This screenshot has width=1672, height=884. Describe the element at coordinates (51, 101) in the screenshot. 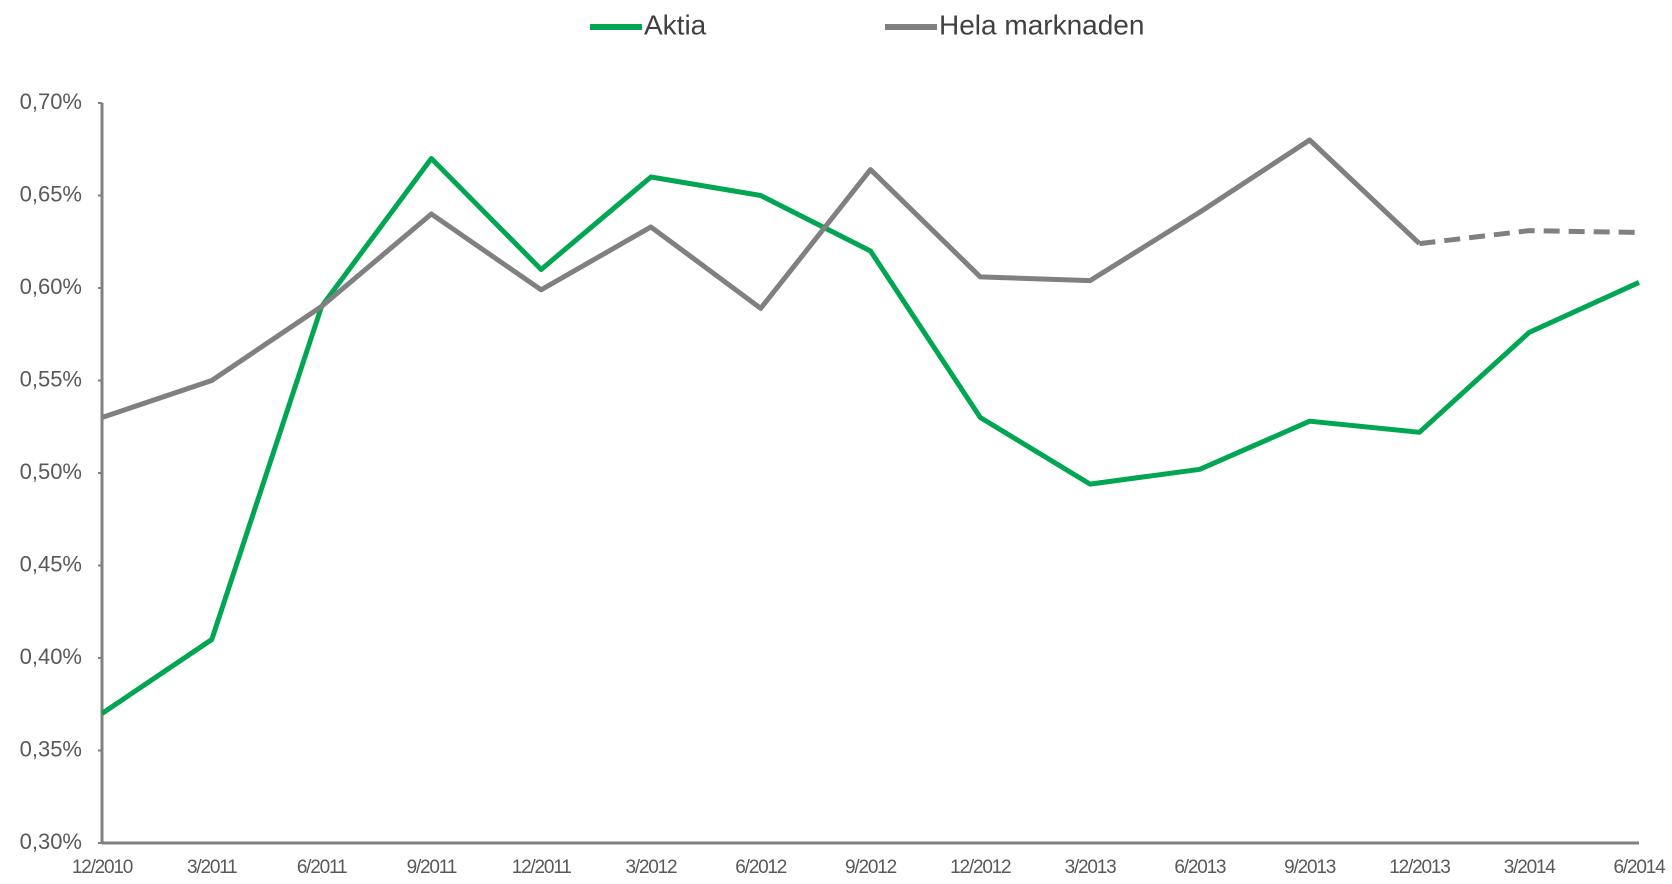

I see `y-tick-label: 0,70%` at that location.